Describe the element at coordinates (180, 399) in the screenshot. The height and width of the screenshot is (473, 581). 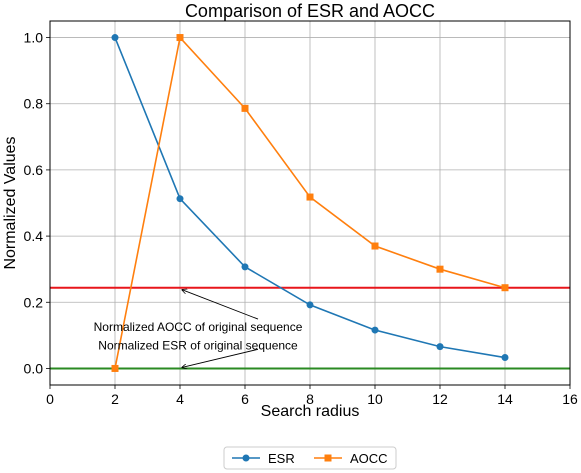
I see `x-tick-label: 4` at that location.